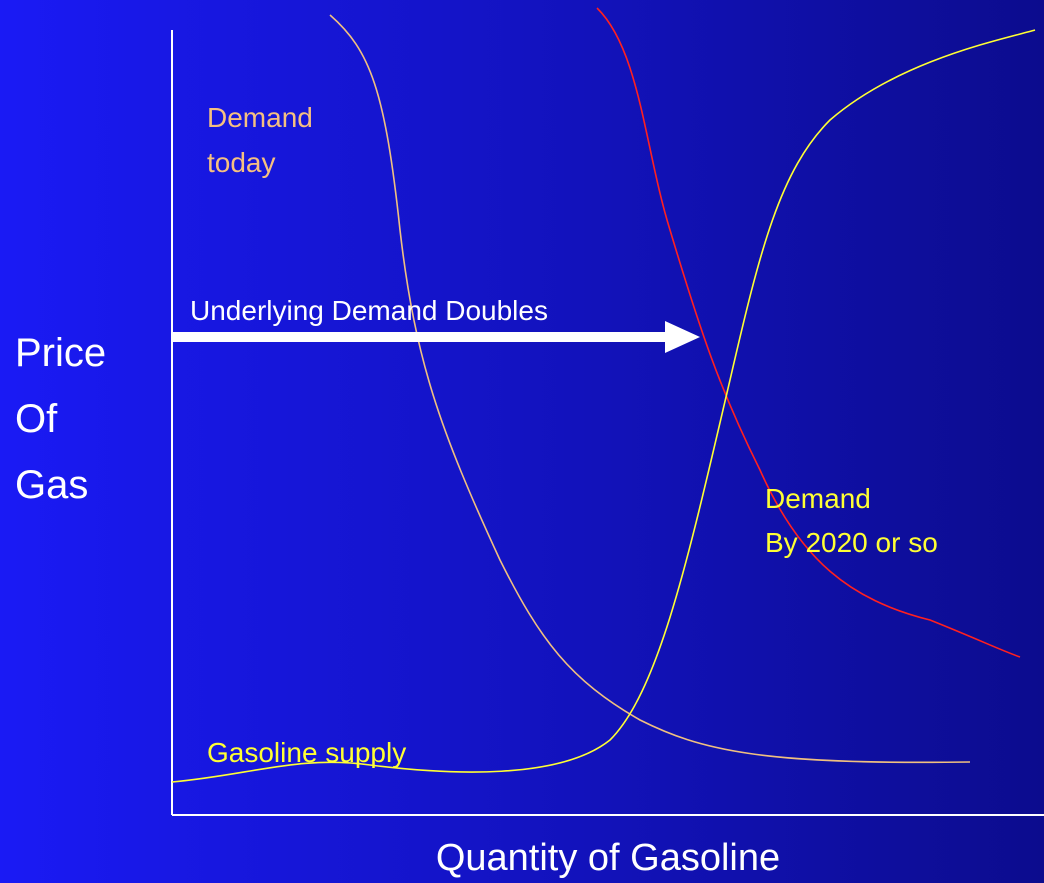 This screenshot has height=883, width=1044. What do you see at coordinates (369, 310) in the screenshot?
I see `label: Underlying Demand Doubles` at bounding box center [369, 310].